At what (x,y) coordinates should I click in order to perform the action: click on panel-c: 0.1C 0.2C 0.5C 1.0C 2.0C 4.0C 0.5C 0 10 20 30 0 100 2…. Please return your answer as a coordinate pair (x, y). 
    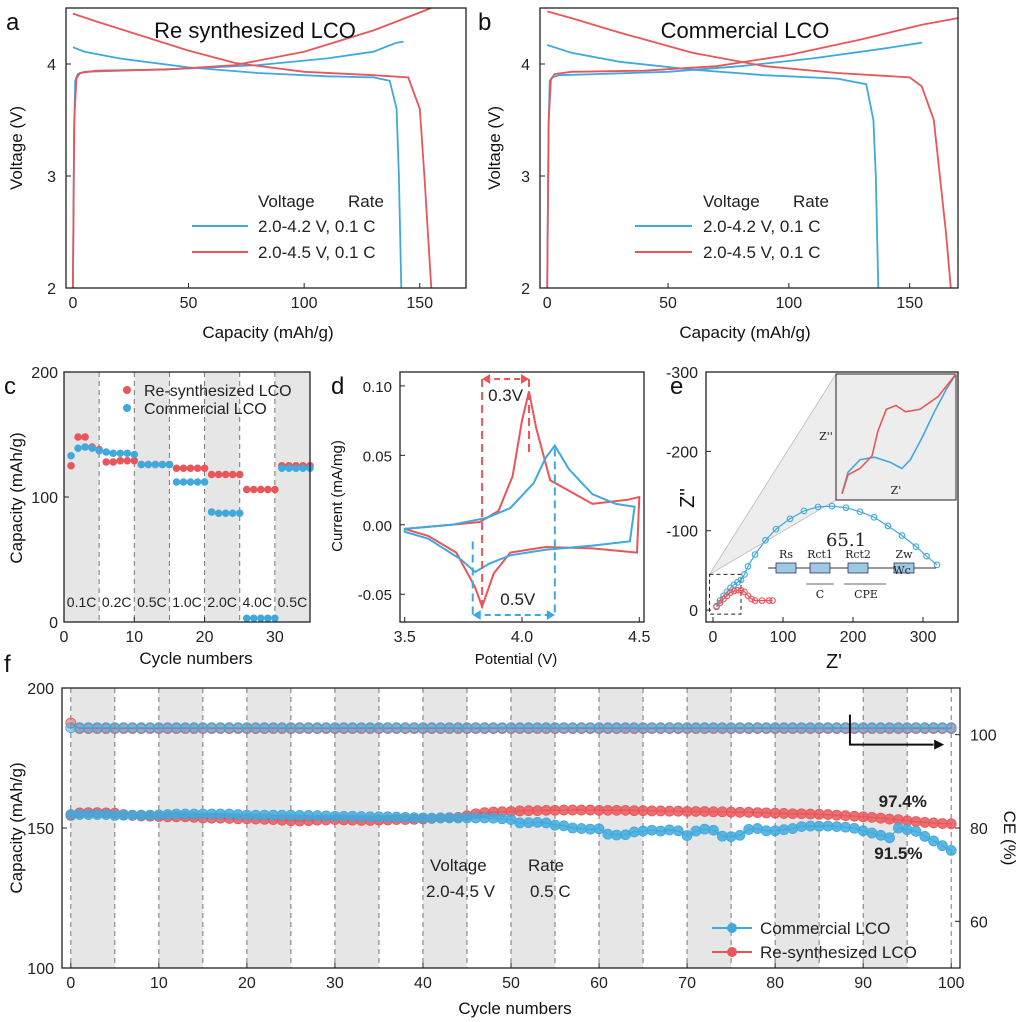
    Looking at the image, I should click on (159, 516).